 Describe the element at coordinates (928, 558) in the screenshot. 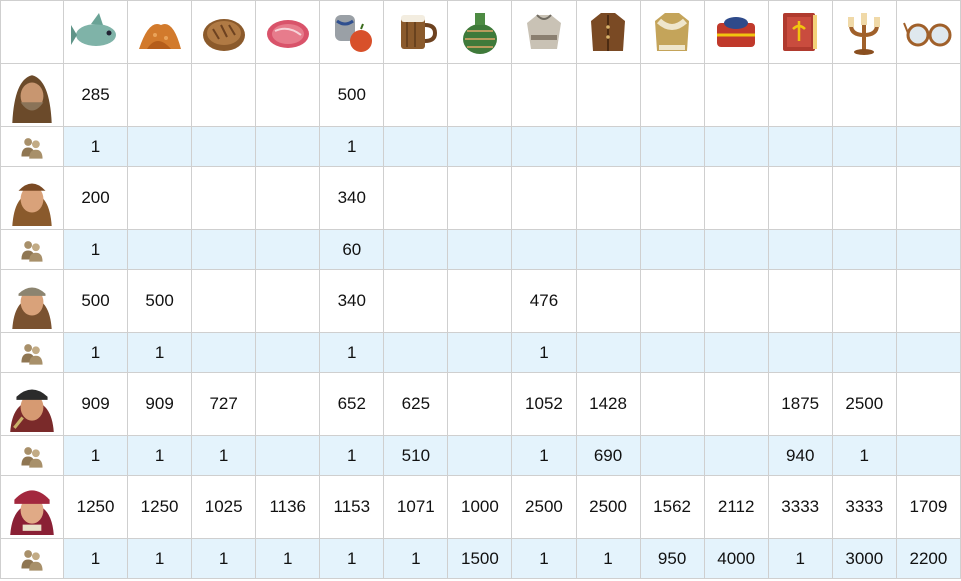

I see `ratio-value: 2200` at that location.